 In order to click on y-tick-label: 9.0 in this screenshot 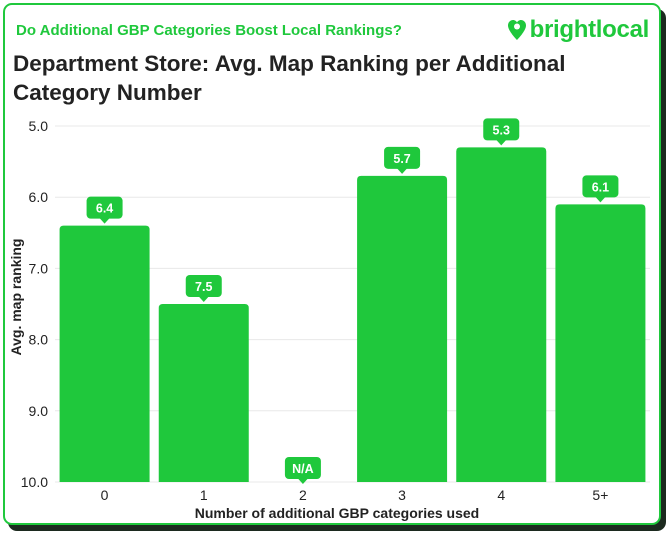, I will do `click(39, 411)`.